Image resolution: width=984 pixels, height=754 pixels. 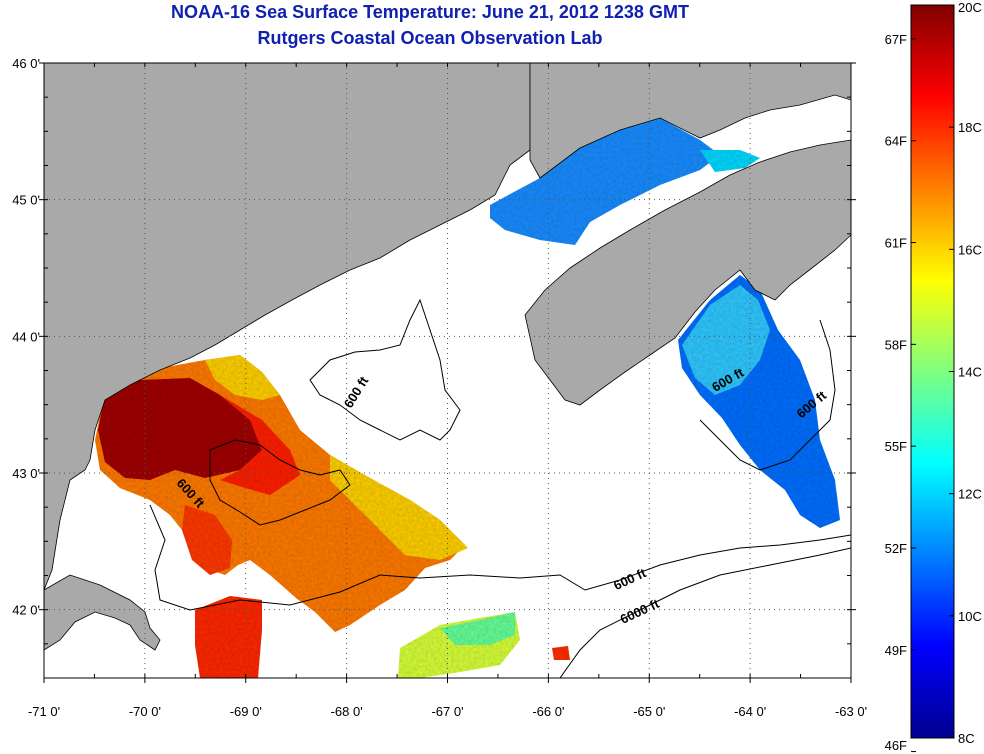 I want to click on colorbar-celsius-ticks: 20C 18C 16C 14C 12C 10C 8C, so click(x=965, y=373).